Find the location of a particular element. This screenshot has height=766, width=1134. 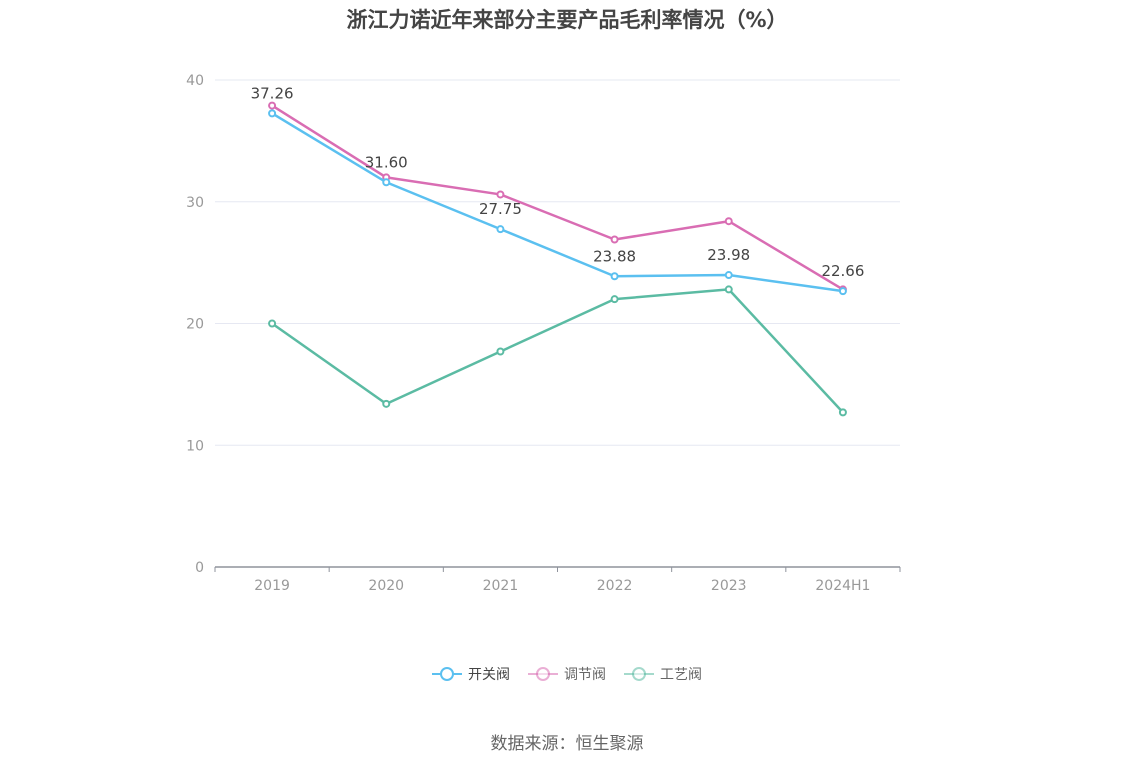

x-tick-label: 2019 is located at coordinates (272, 586).